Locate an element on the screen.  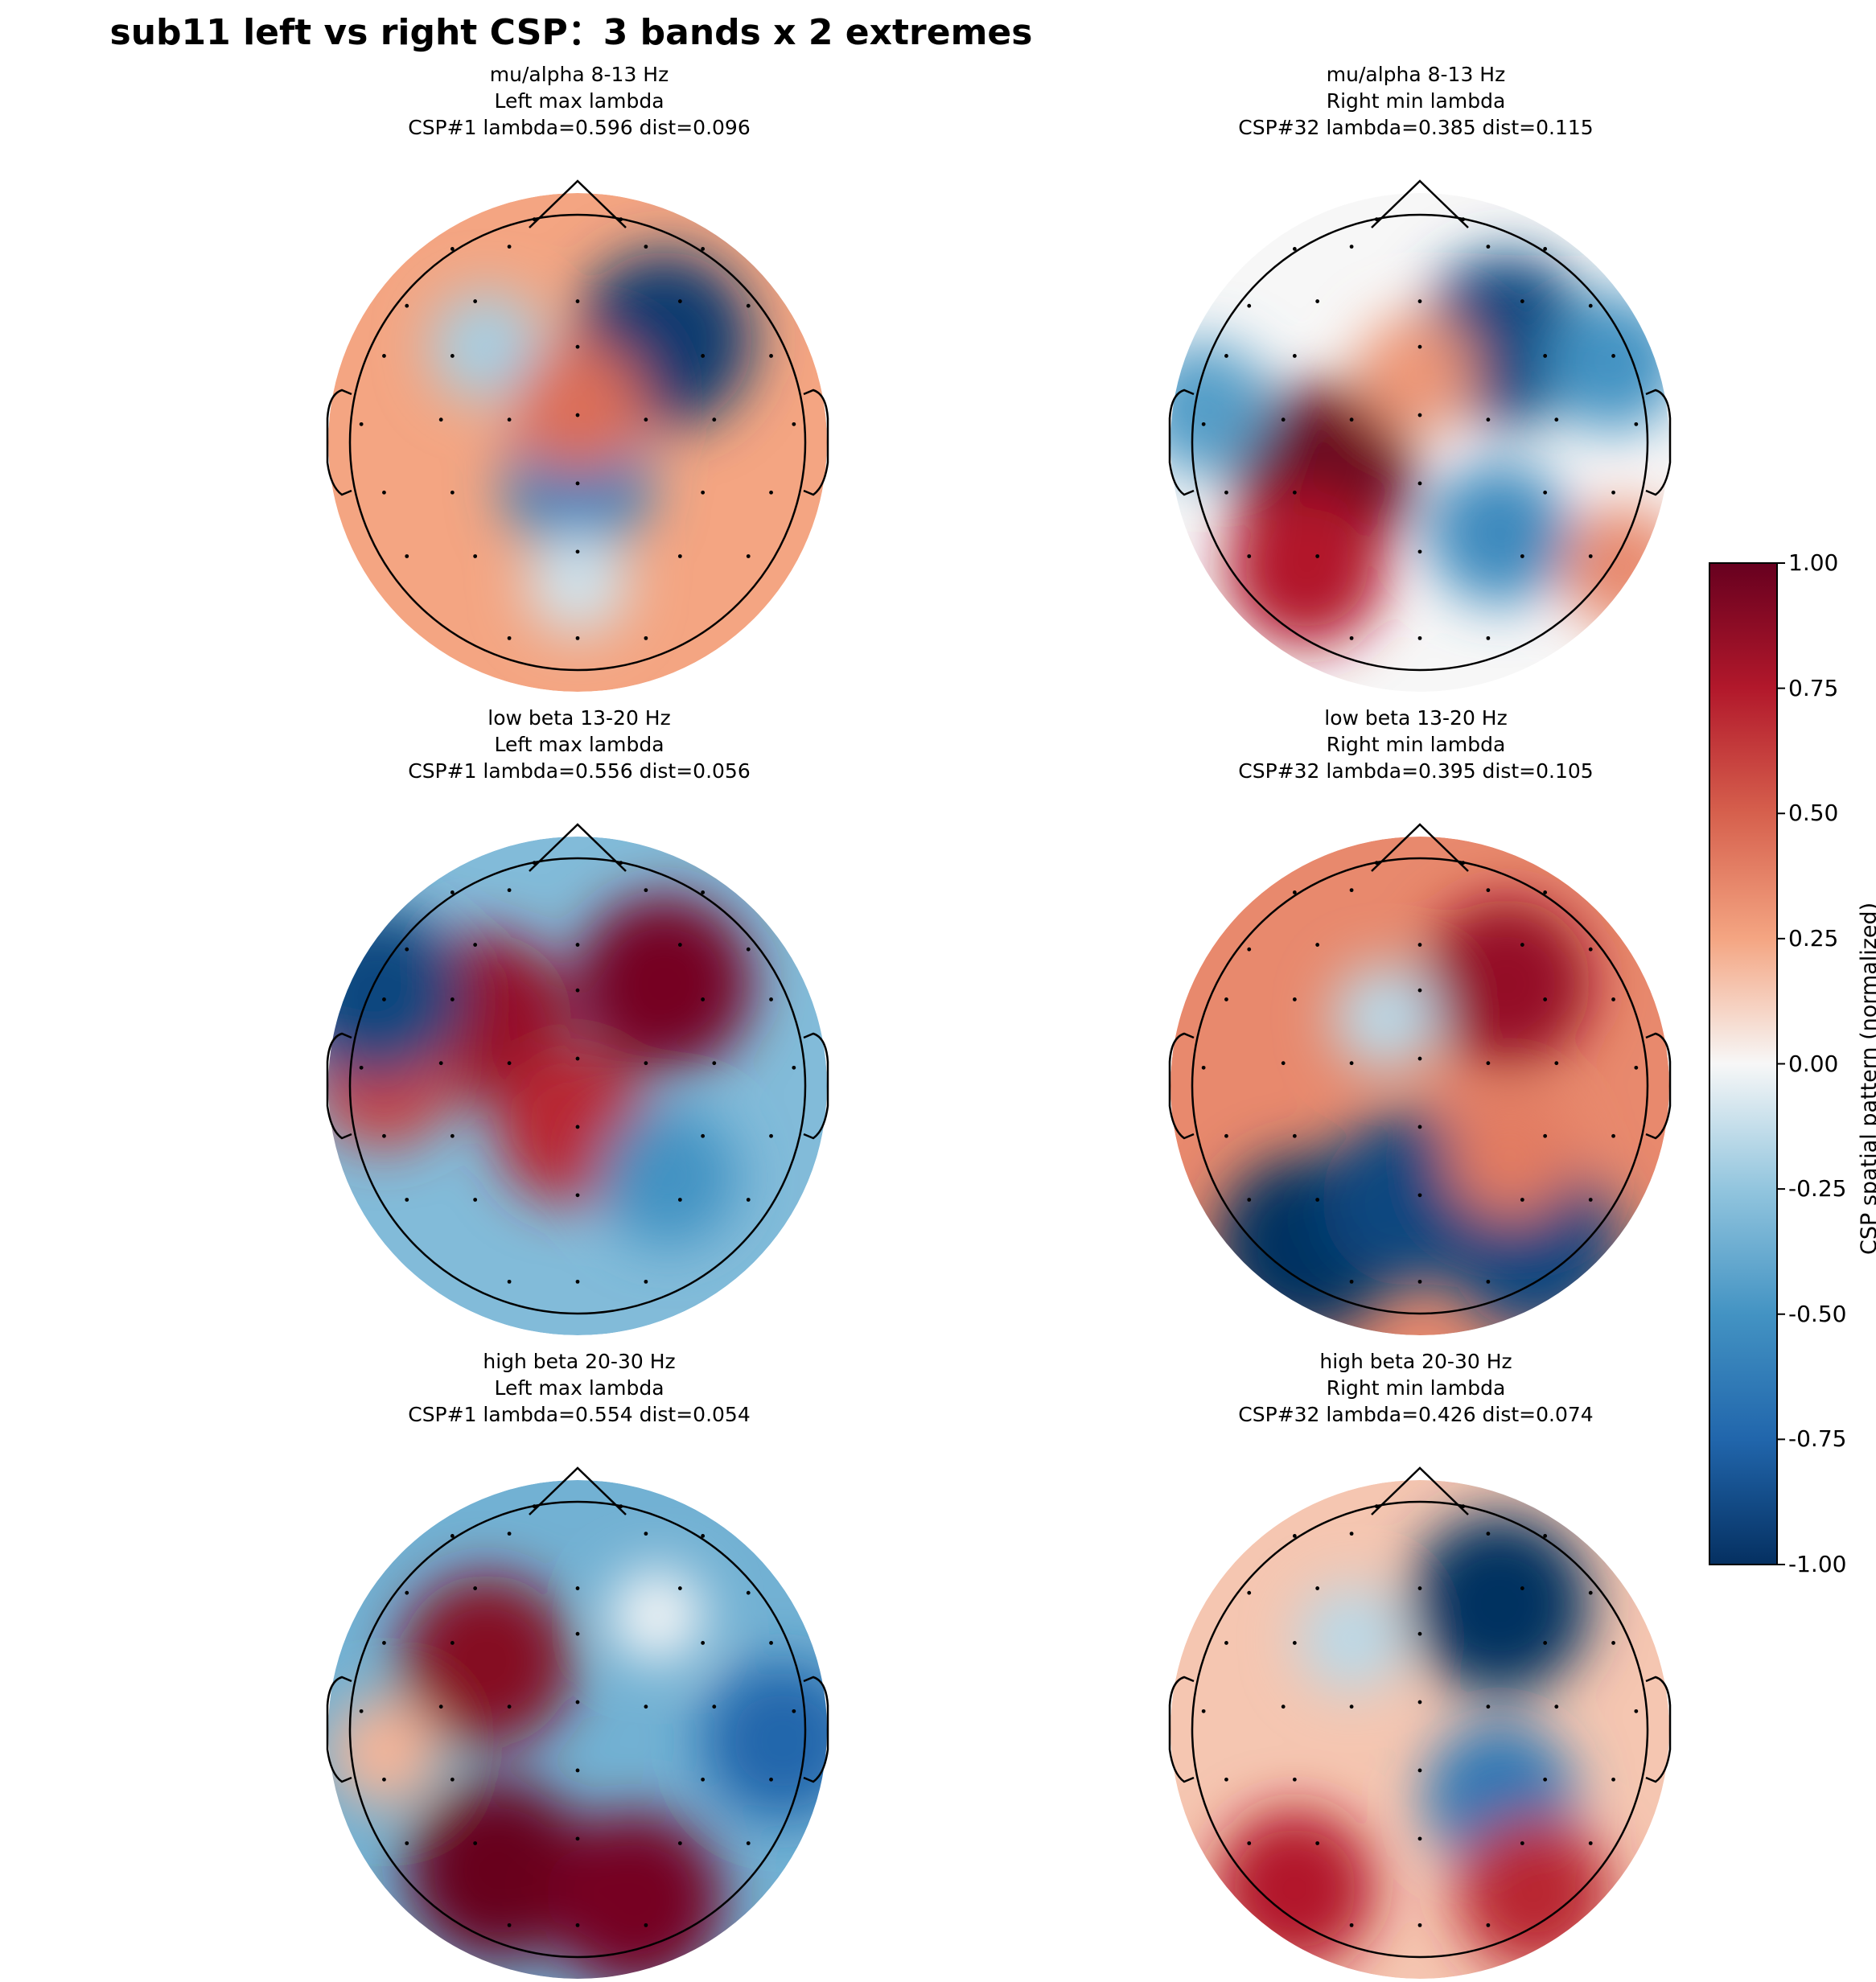
panel-title-line: CSP#1 lambda=0.596 dist=0.096 is located at coordinates (579, 128).